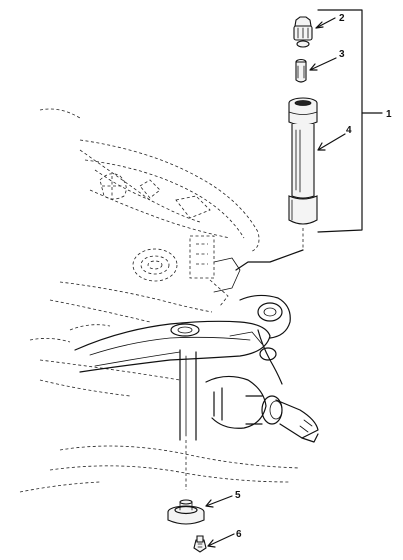 This screenshot has height=560, width=403. What do you see at coordinates (239, 534) in the screenshot?
I see `callout-6: 6` at bounding box center [239, 534].